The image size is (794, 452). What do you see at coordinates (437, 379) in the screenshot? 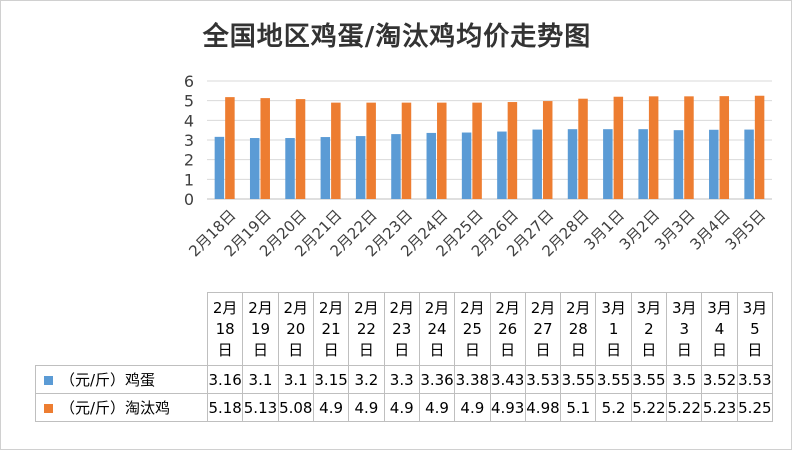
I see `data-table-cell: 3.36` at bounding box center [437, 379].